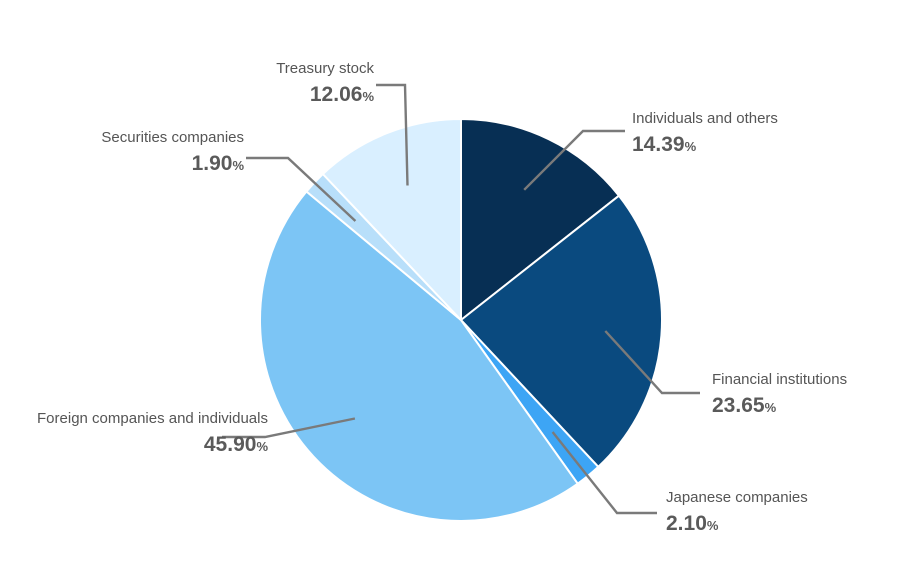 The height and width of the screenshot is (580, 920). Describe the element at coordinates (325, 68) in the screenshot. I see `slice-label-treasury-stock: Treasury stock` at that location.